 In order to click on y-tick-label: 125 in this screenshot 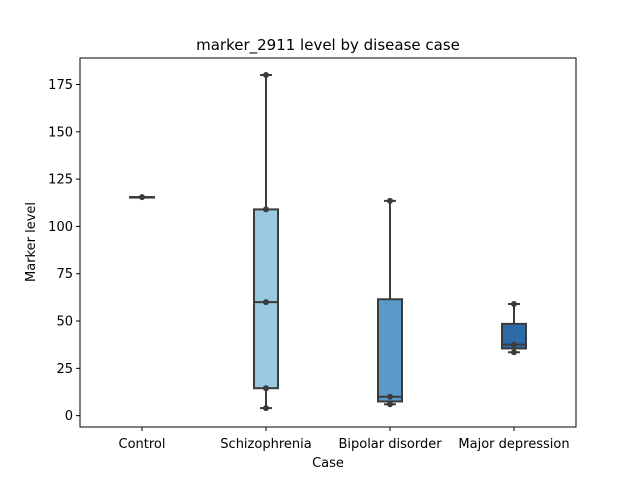, I will do `click(60, 180)`.